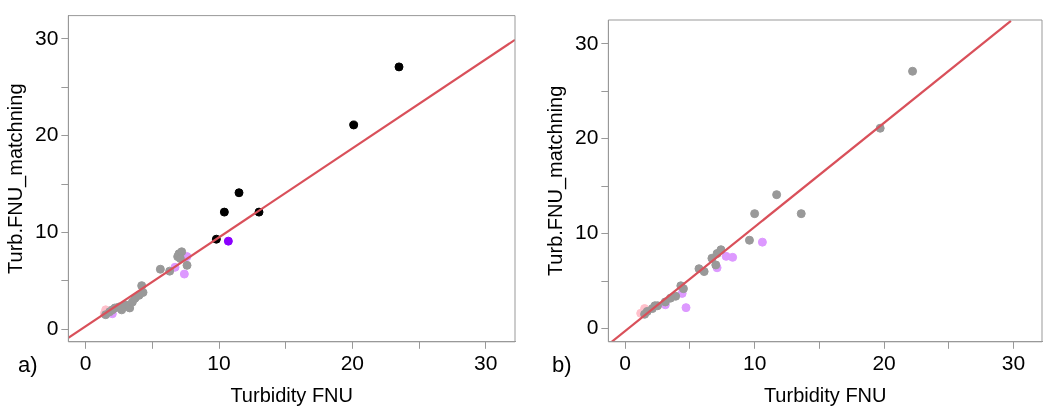 This screenshot has width=1048, height=412. What do you see at coordinates (562, 364) in the screenshot?
I see `text: b)` at bounding box center [562, 364].